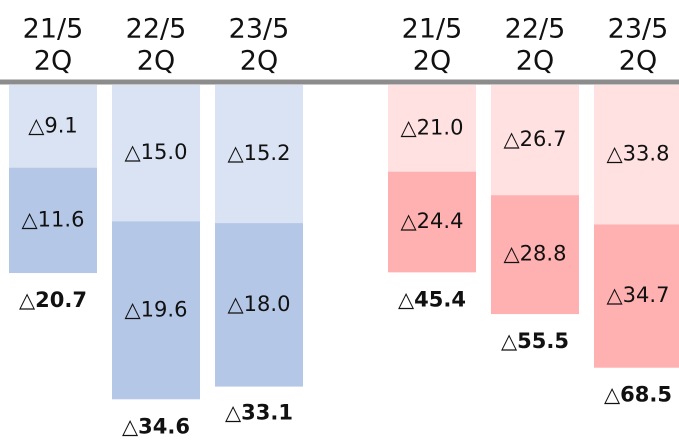  Describe the element at coordinates (156, 426) in the screenshot. I see `total-label: △34.6` at that location.